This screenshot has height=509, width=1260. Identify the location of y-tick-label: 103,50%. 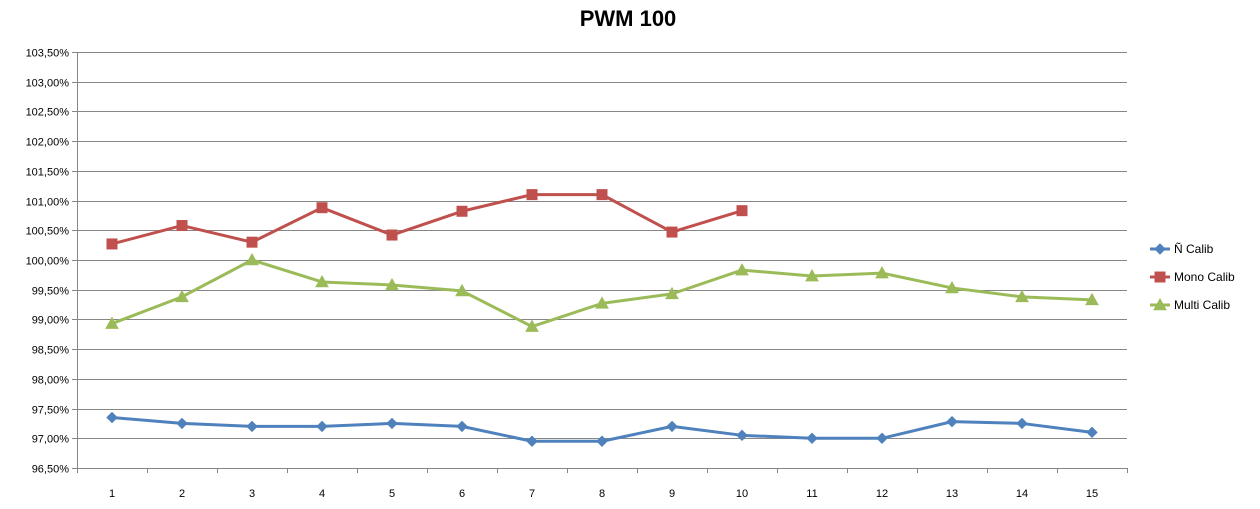
(48, 54).